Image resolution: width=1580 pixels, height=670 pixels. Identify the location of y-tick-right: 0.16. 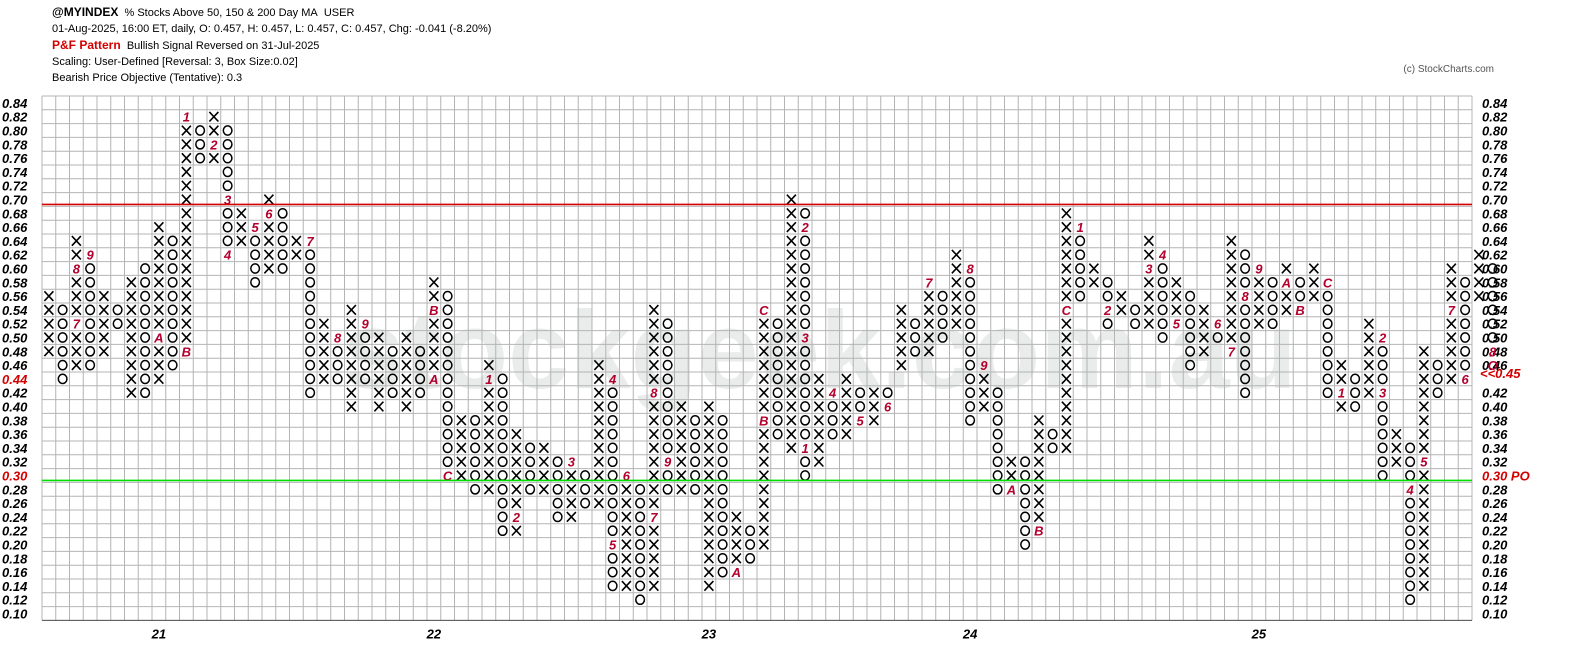
(1495, 572).